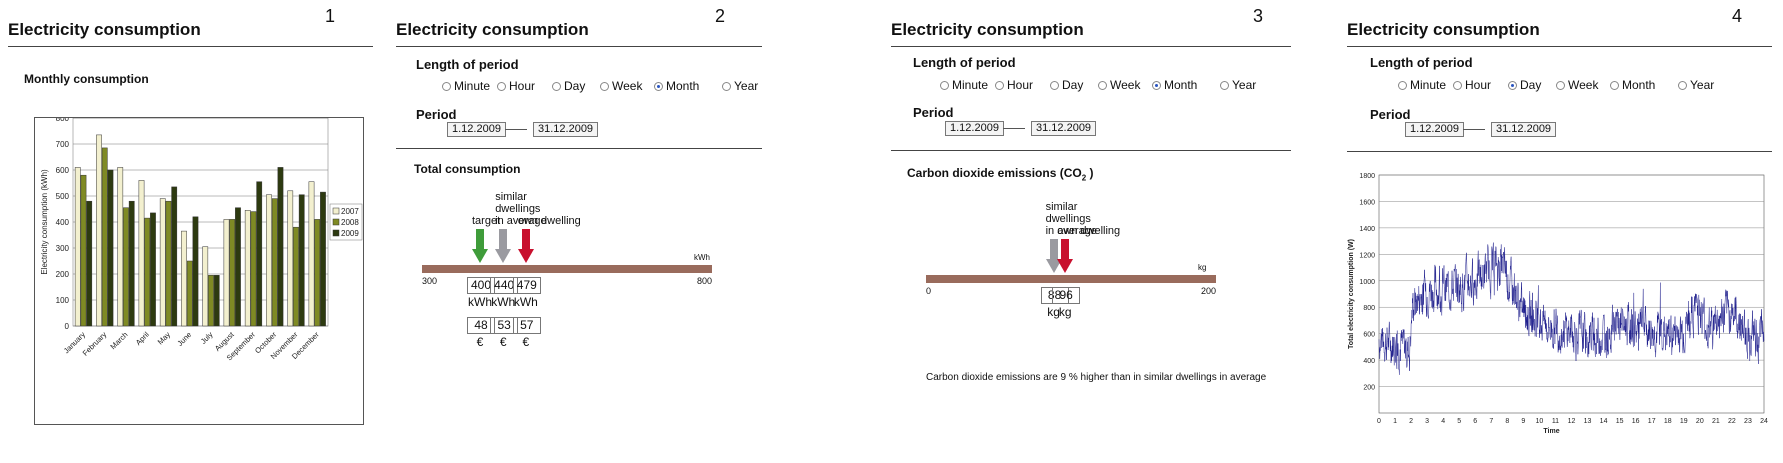 Image resolution: width=1783 pixels, height=463 pixels. What do you see at coordinates (63, 196) in the screenshot?
I see `y-tick-label: 500` at bounding box center [63, 196].